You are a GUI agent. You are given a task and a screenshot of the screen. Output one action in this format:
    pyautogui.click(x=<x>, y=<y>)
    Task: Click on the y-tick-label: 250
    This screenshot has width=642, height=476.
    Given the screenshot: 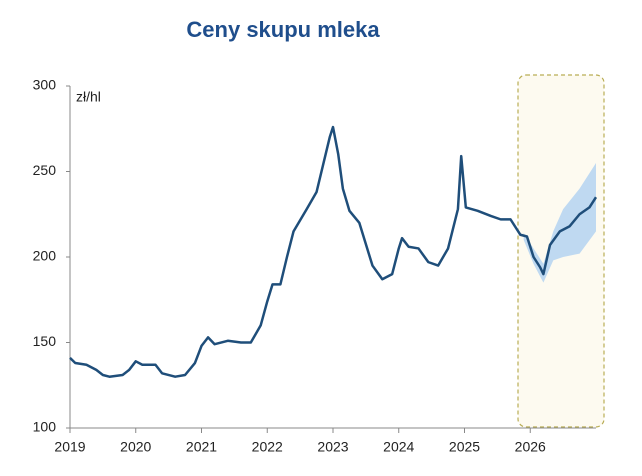 What is the action you would take?
    pyautogui.click(x=45, y=170)
    